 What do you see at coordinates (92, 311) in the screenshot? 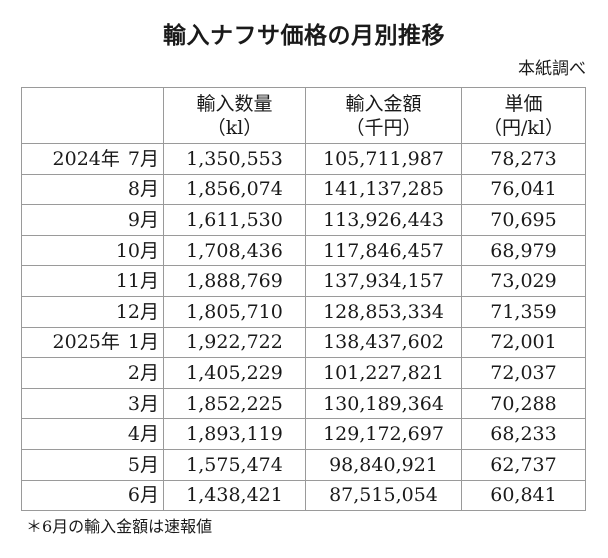
I see `period-cell: 12月` at bounding box center [92, 311].